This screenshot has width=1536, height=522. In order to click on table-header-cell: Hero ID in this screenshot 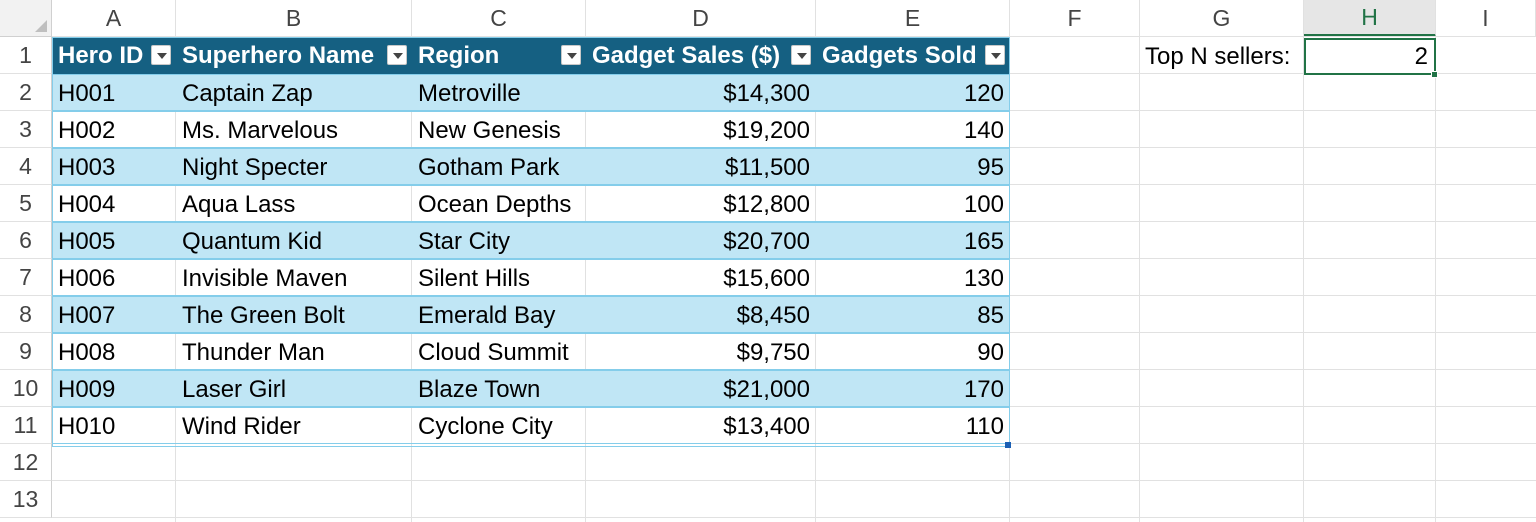, I will do `click(114, 55)`.